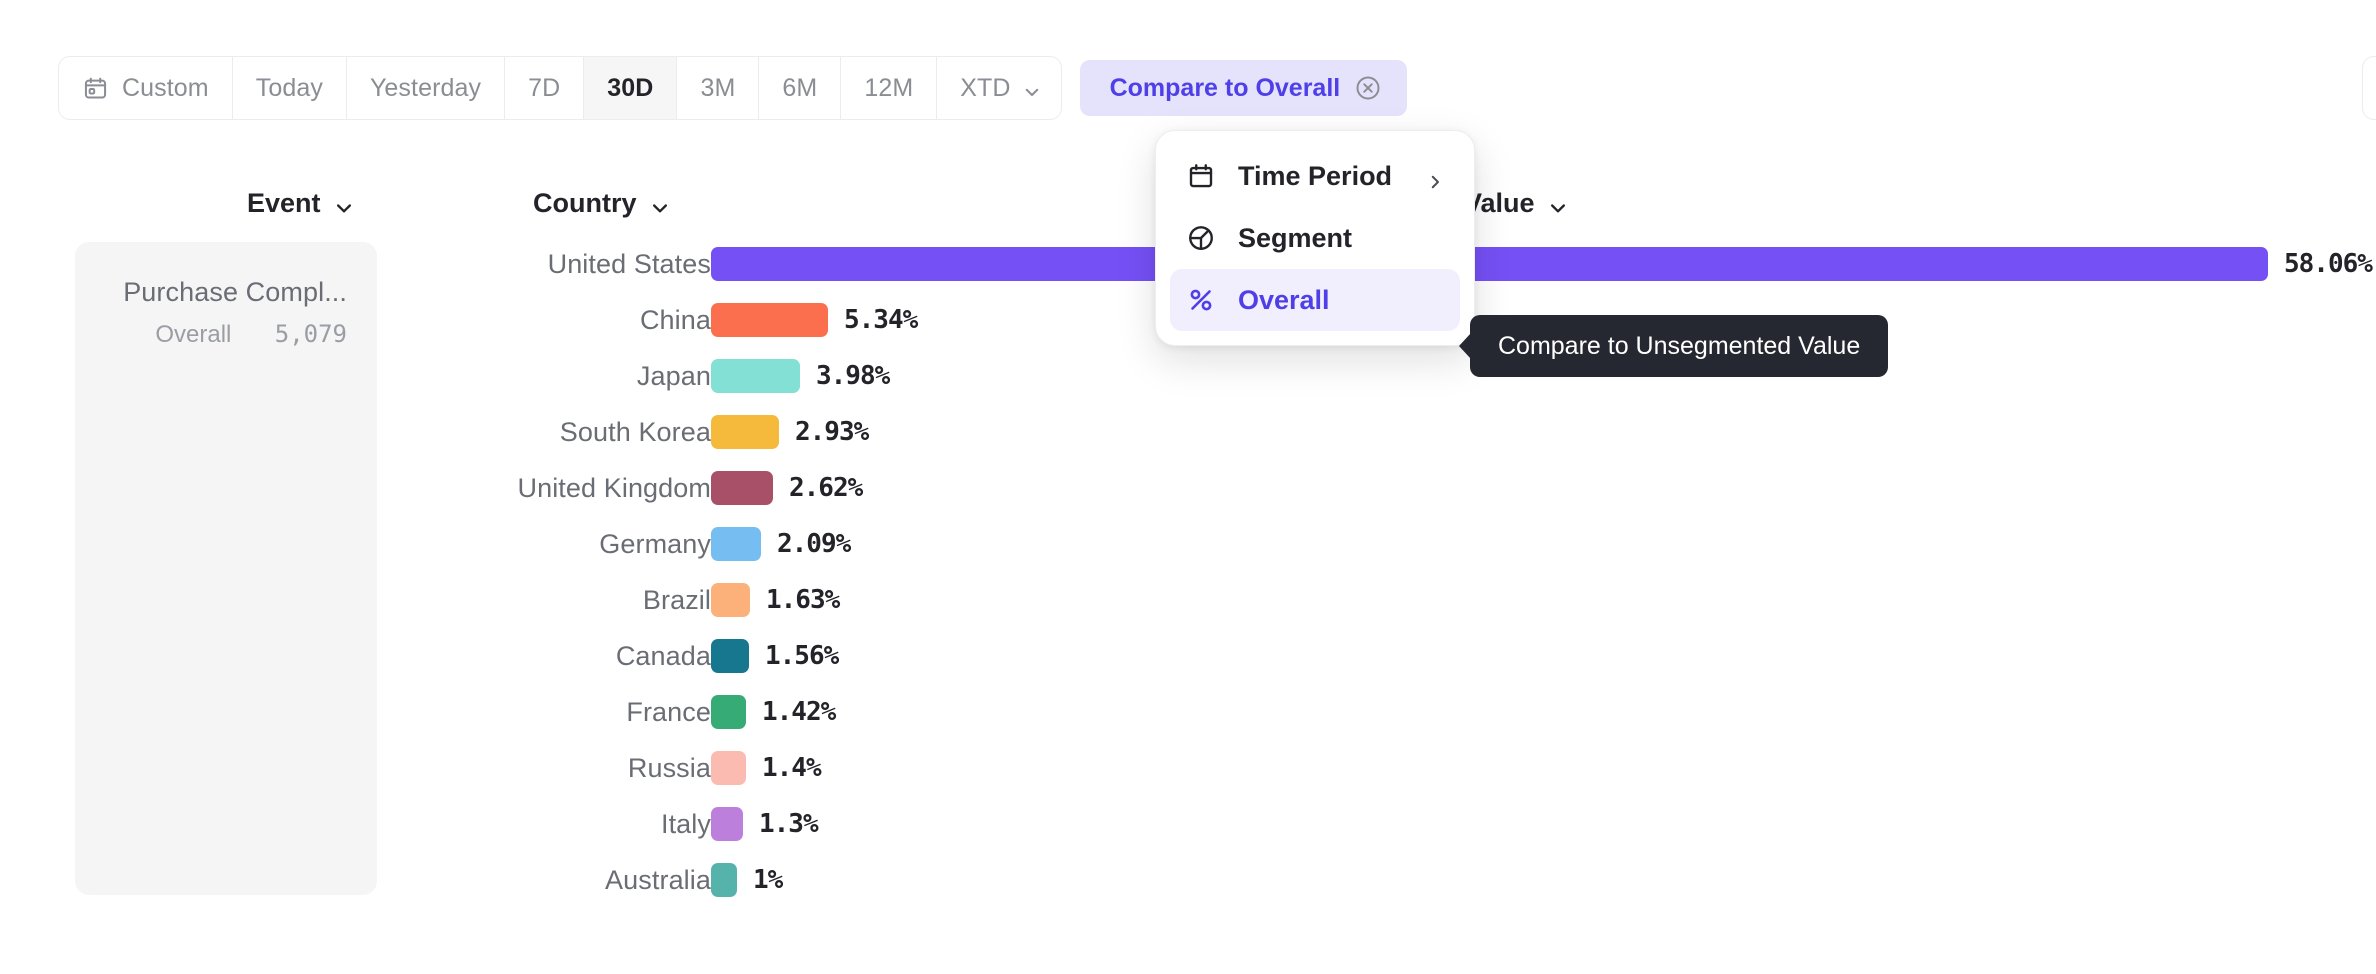  I want to click on bar-row-bar-wrap: 2.09%, so click(1543, 544).